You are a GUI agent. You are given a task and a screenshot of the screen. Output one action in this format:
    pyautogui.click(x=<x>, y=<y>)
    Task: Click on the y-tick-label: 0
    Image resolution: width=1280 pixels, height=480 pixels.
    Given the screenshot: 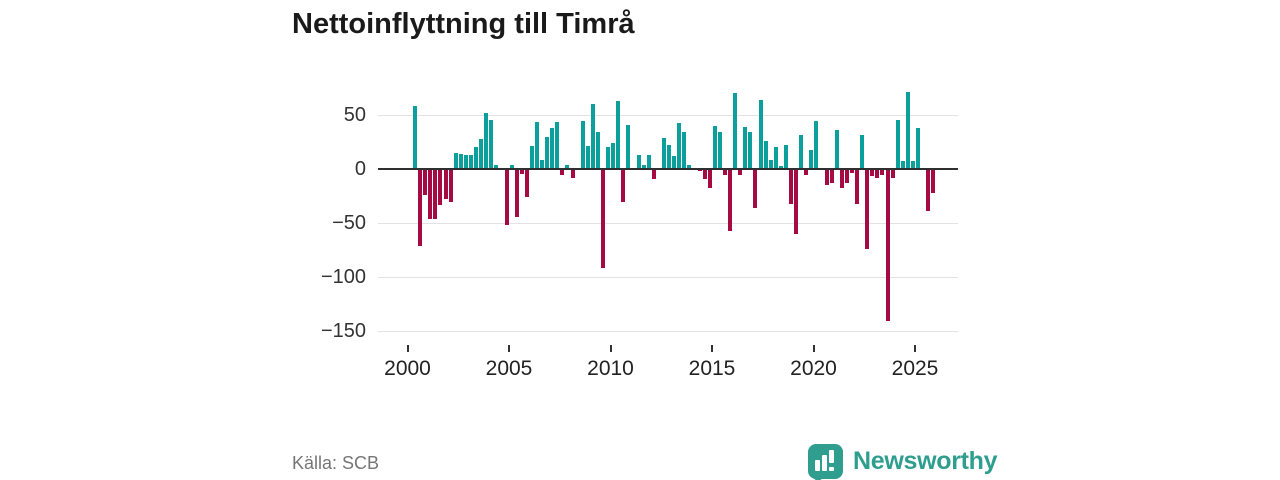 What is the action you would take?
    pyautogui.click(x=360, y=169)
    